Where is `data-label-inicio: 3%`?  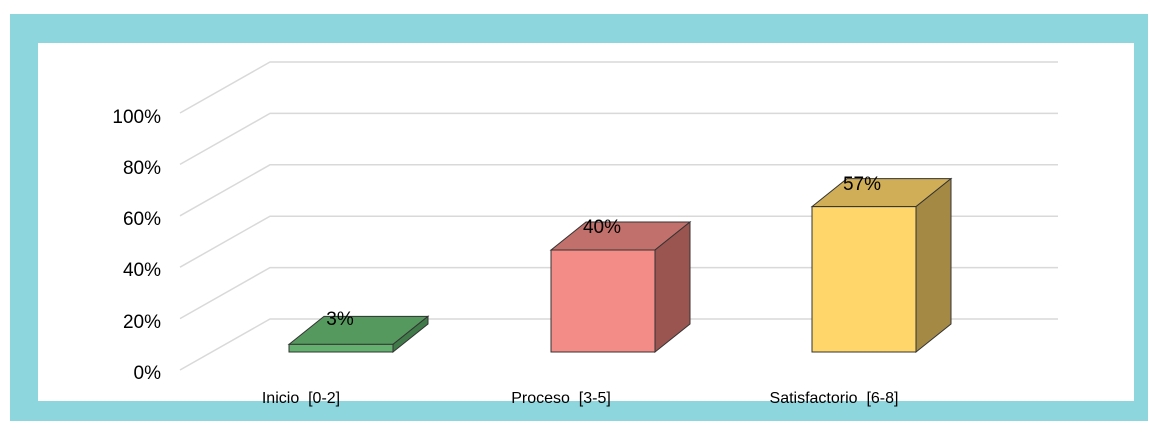 data-label-inicio: 3% is located at coordinates (340, 319).